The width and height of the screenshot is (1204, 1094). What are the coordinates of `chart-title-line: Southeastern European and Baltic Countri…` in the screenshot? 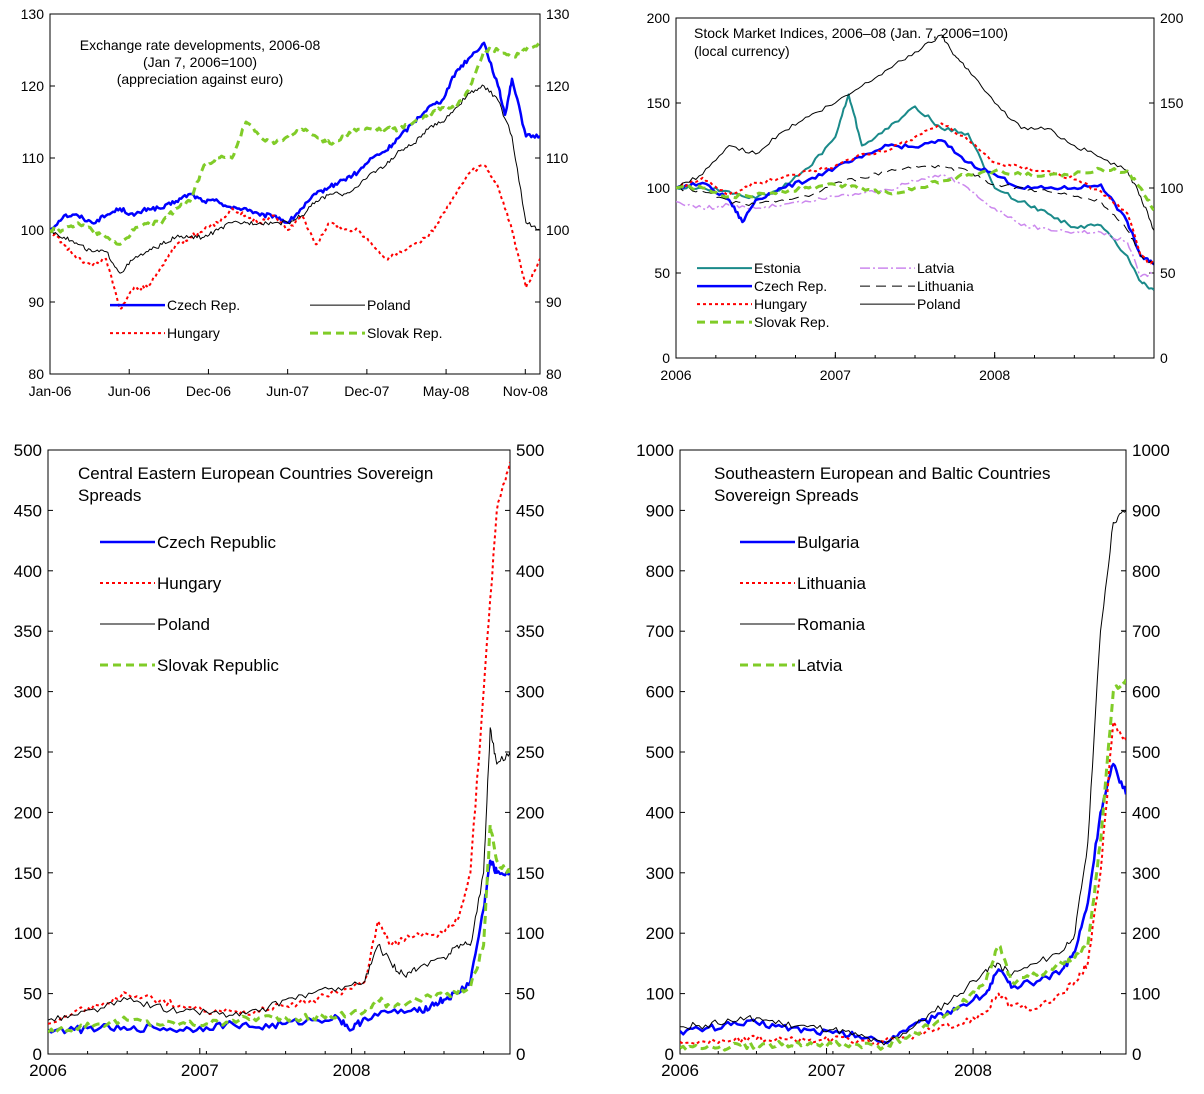 It's located at (882, 473).